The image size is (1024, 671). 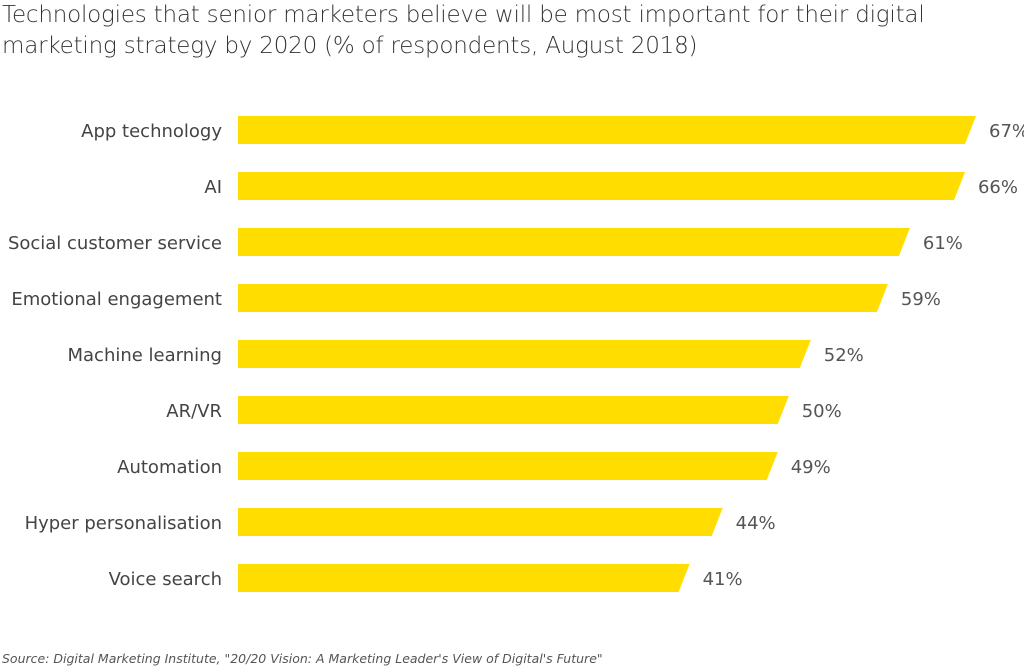 What do you see at coordinates (123, 523) in the screenshot?
I see `category-label: Hyper personalisation` at bounding box center [123, 523].